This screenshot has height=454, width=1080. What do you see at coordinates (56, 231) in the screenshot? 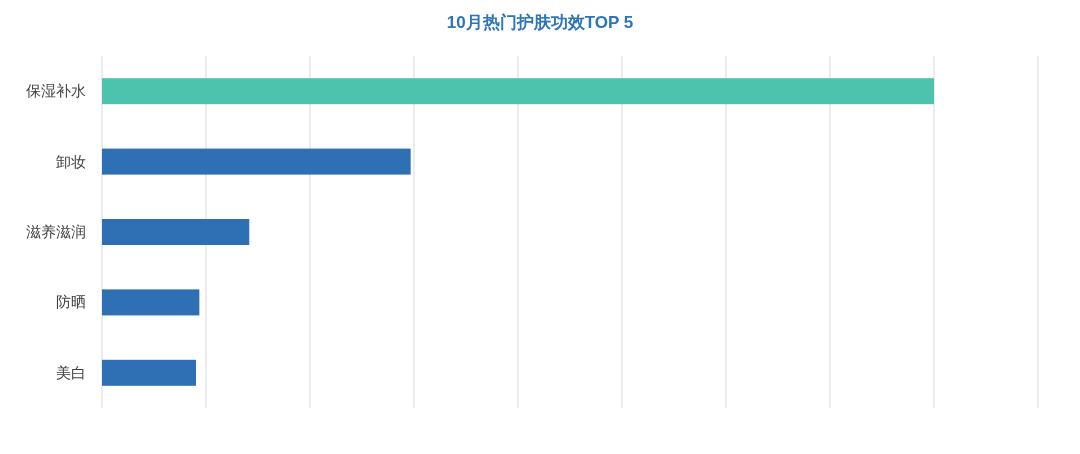
I see `y-tick-label: 滋养滋润` at bounding box center [56, 231].